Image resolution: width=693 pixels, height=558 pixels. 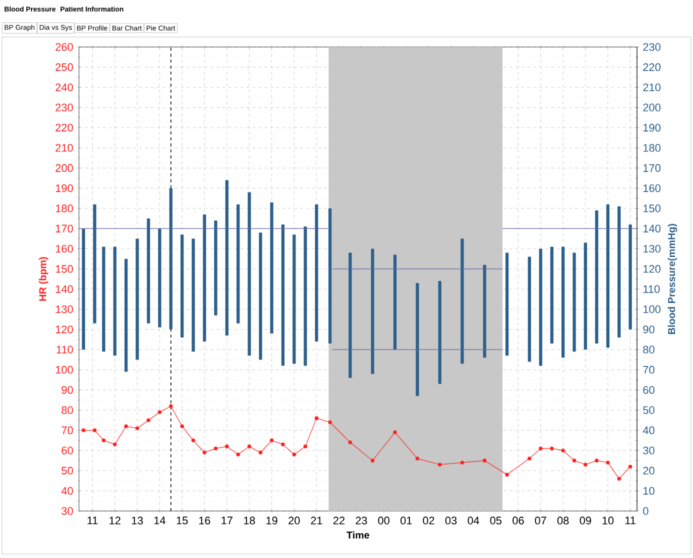 What do you see at coordinates (64, 208) in the screenshot?
I see `y-tick-label: 180` at bounding box center [64, 208].